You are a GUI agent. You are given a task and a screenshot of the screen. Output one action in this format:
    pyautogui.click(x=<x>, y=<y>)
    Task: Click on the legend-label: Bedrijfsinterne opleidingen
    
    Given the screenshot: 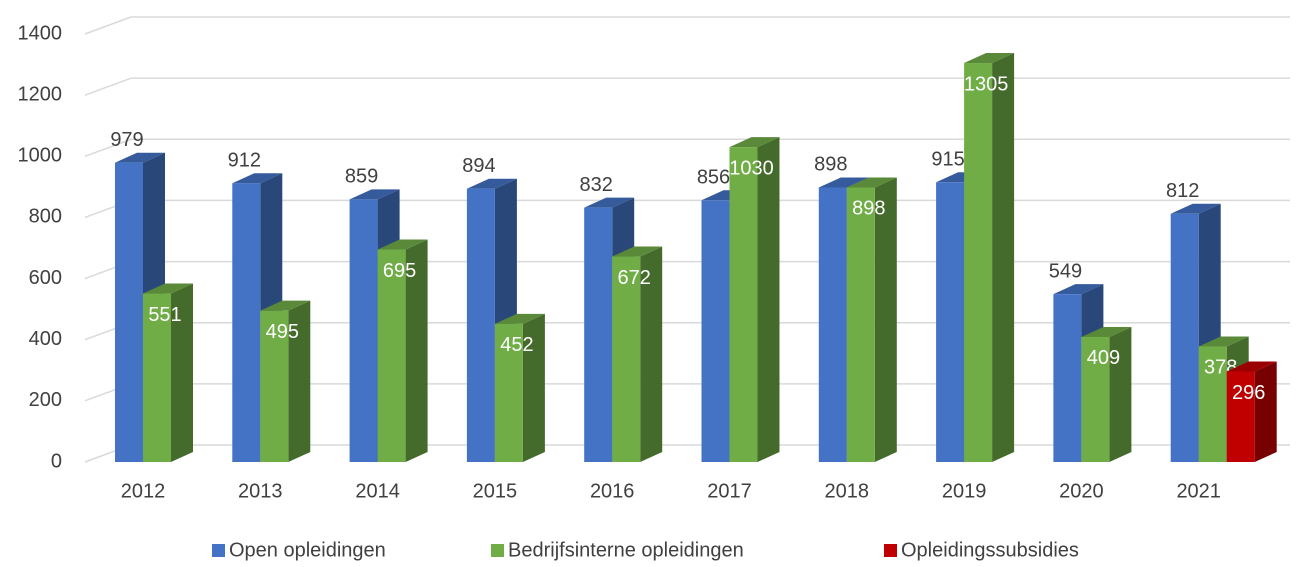 What is the action you would take?
    pyautogui.click(x=626, y=550)
    